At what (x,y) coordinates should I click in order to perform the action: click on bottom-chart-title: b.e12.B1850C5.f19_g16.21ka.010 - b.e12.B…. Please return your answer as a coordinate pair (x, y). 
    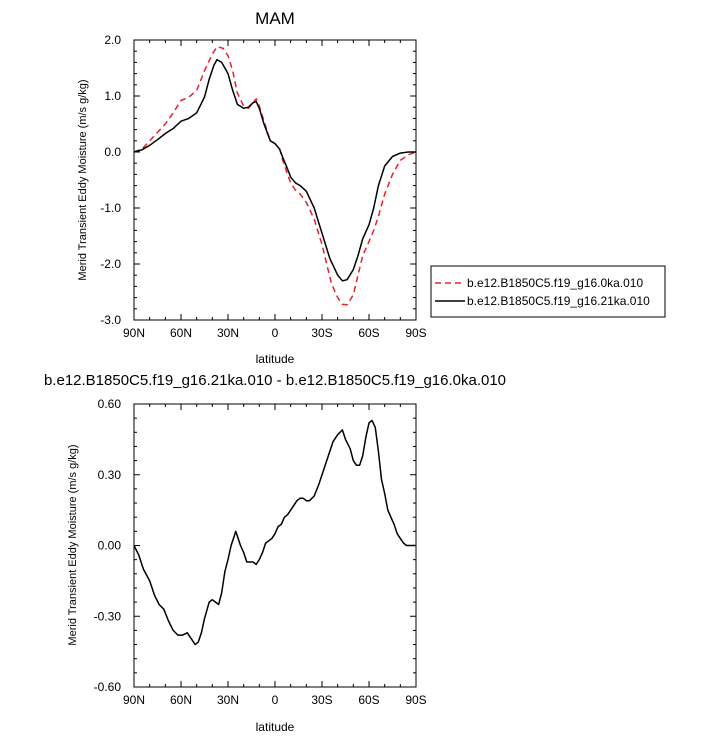
    Looking at the image, I should click on (275, 380).